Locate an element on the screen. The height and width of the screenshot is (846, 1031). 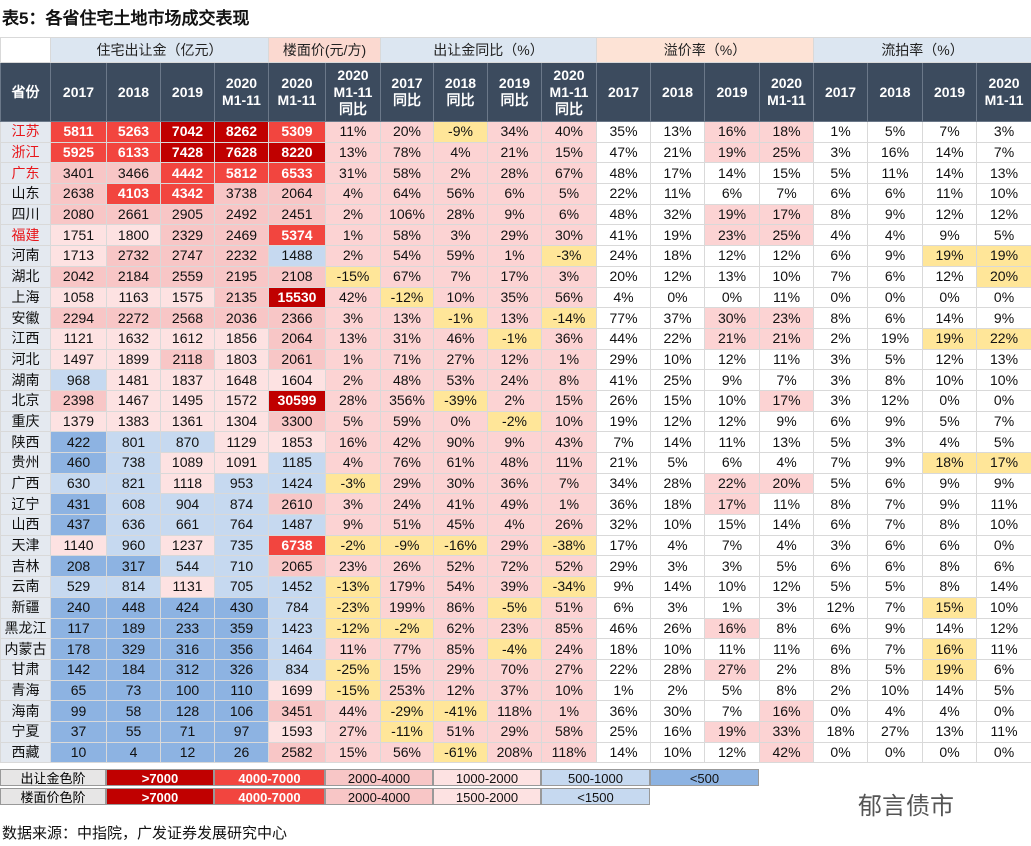
cell: 15% is located at coordinates (787, 173).